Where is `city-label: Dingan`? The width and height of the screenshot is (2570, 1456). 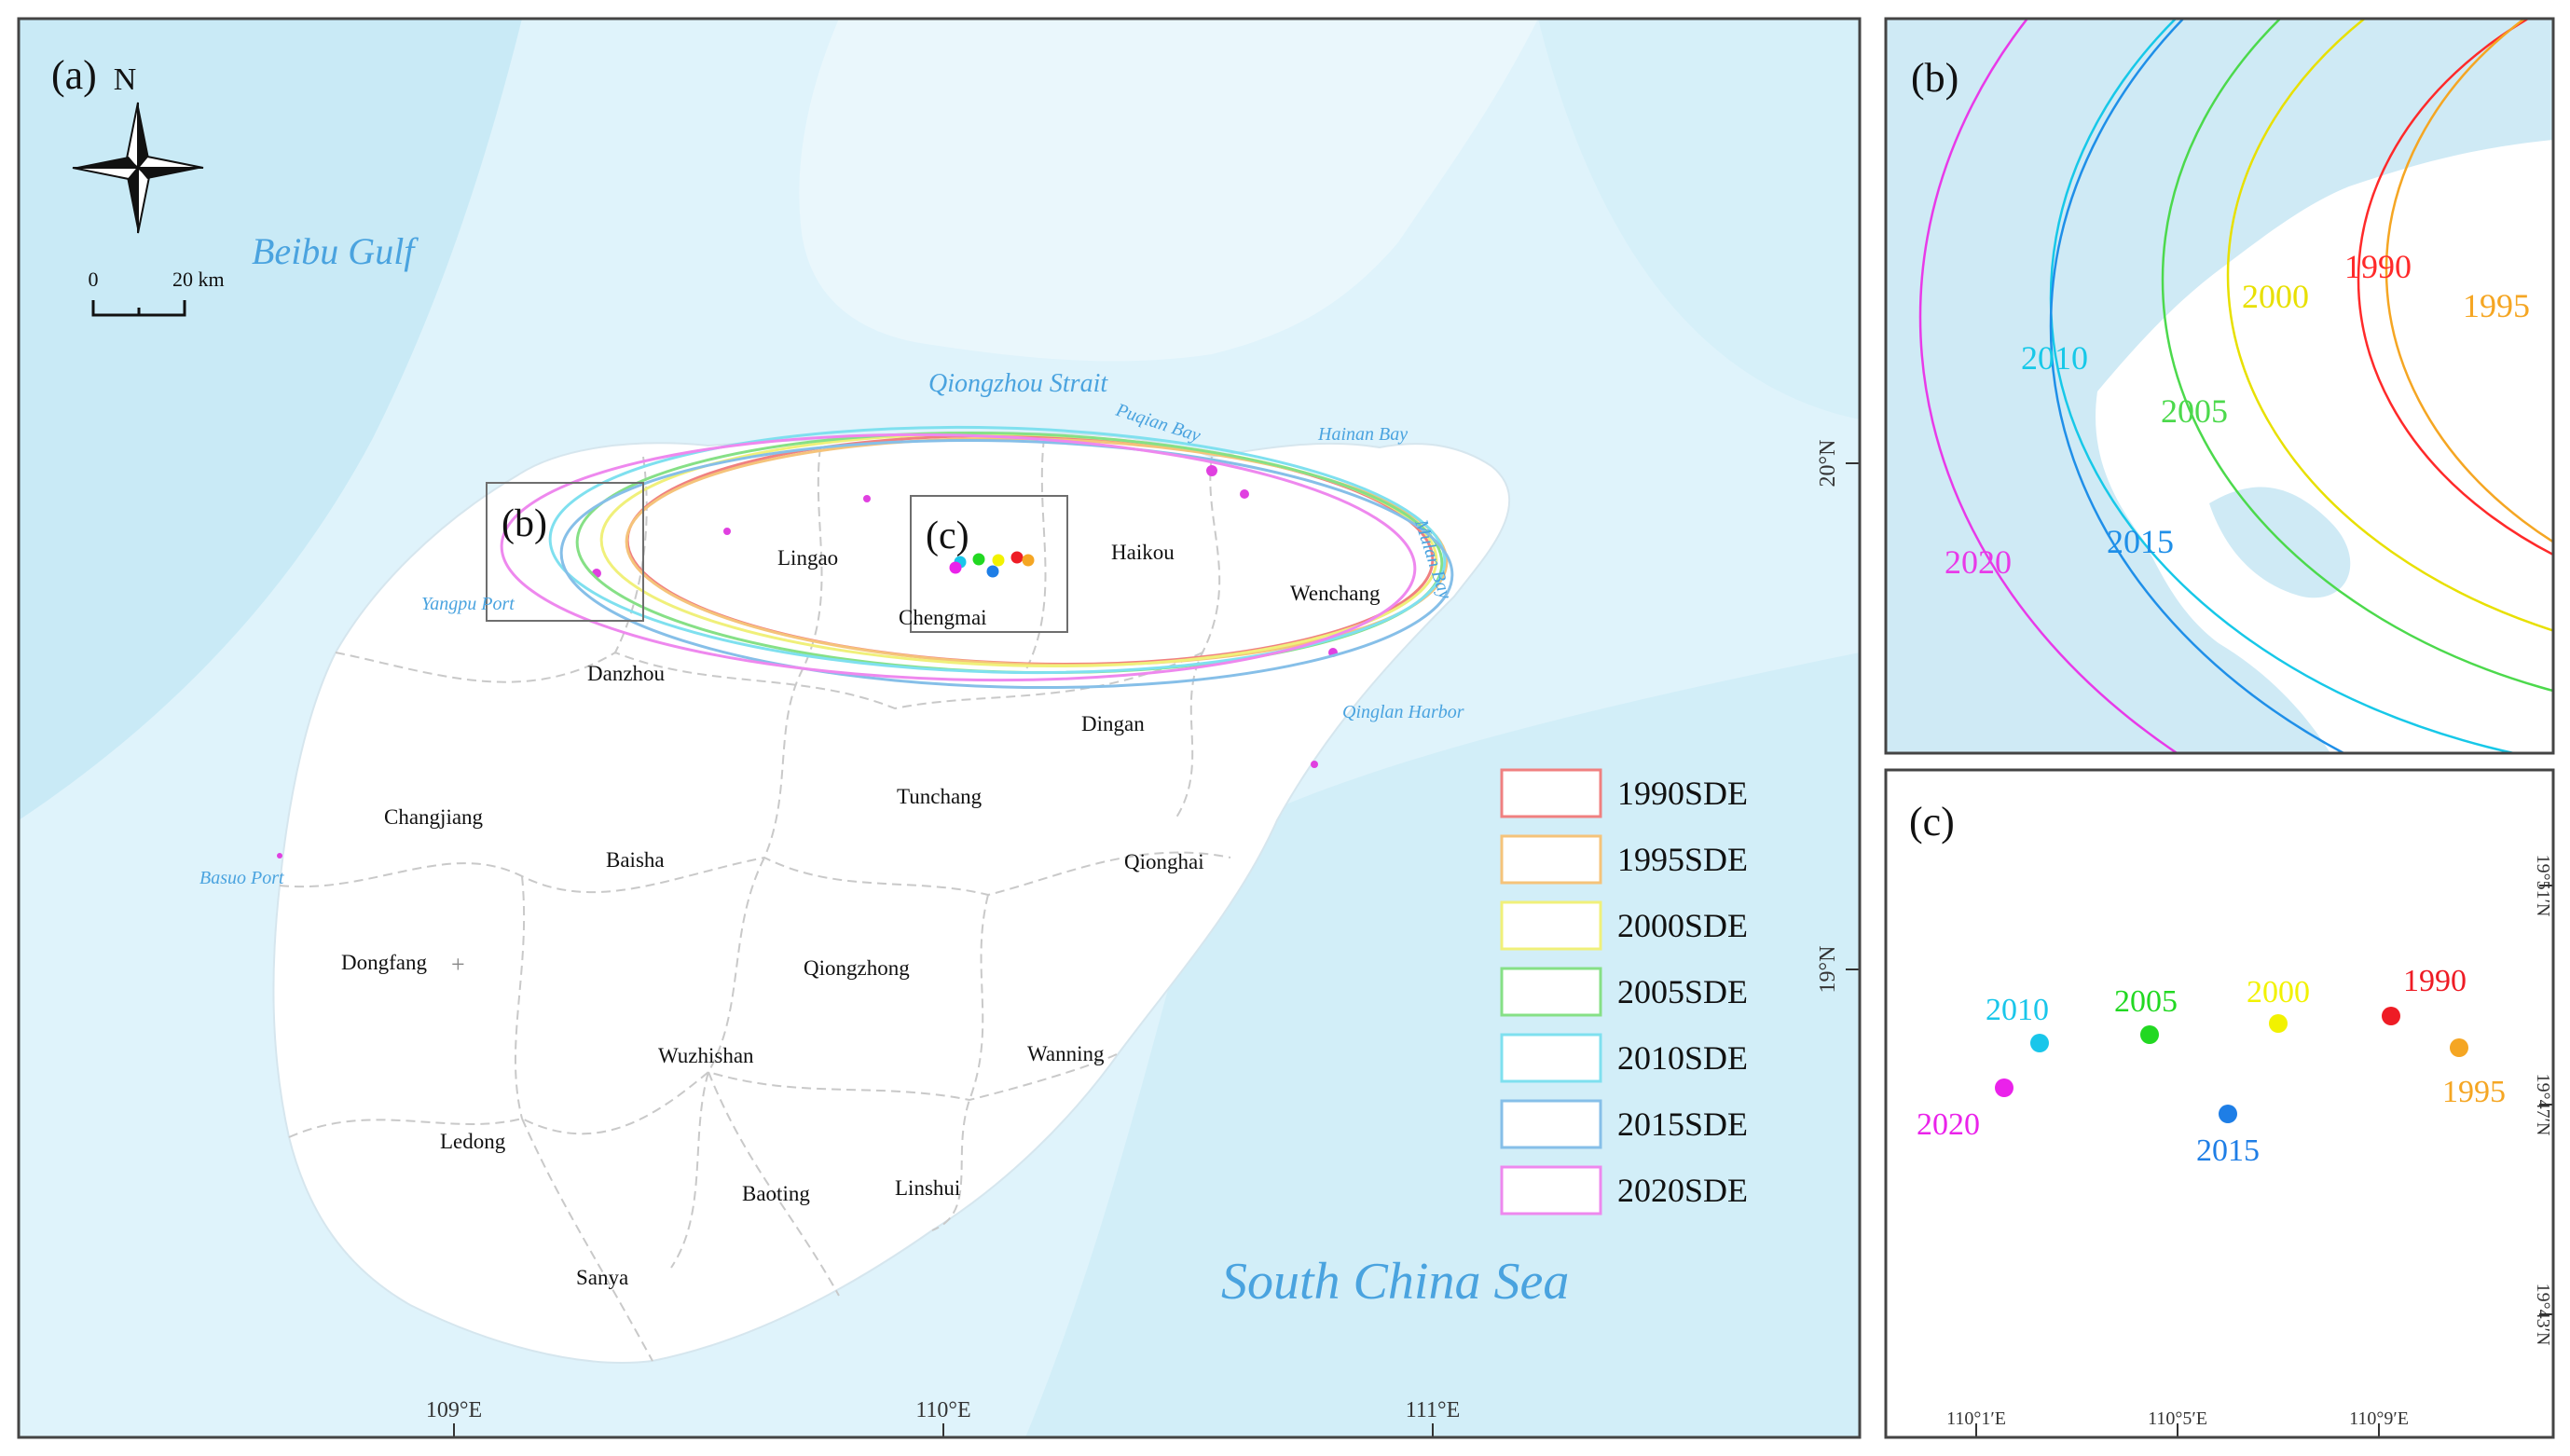
city-label: Dingan is located at coordinates (1113, 723).